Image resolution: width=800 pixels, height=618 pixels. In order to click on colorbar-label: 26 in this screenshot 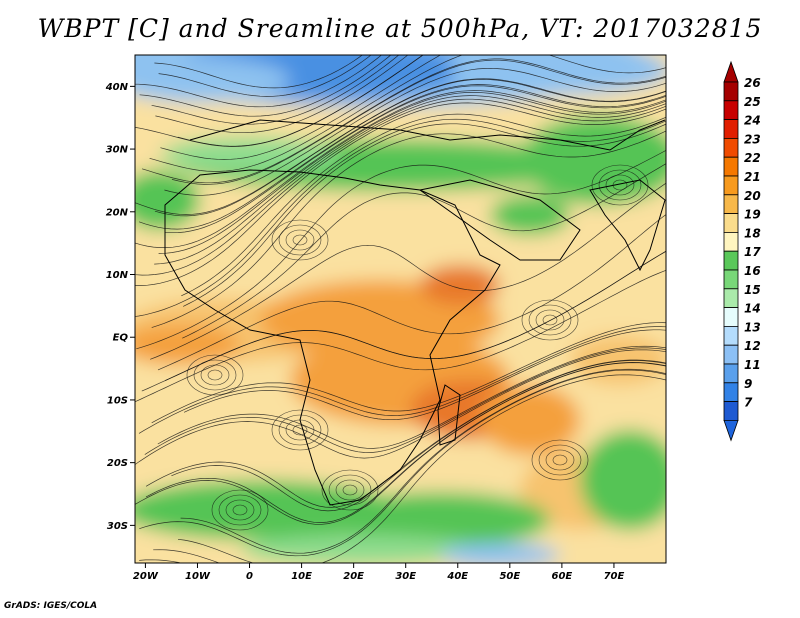, I will do `click(752, 83)`.